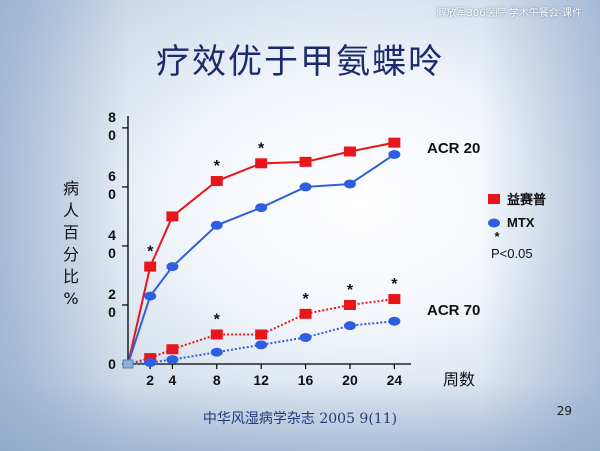 Image resolution: width=600 pixels, height=451 pixels. What do you see at coordinates (300, 419) in the screenshot?
I see `citation-source: 中华风湿病学杂志 2005 9(11)` at bounding box center [300, 419].